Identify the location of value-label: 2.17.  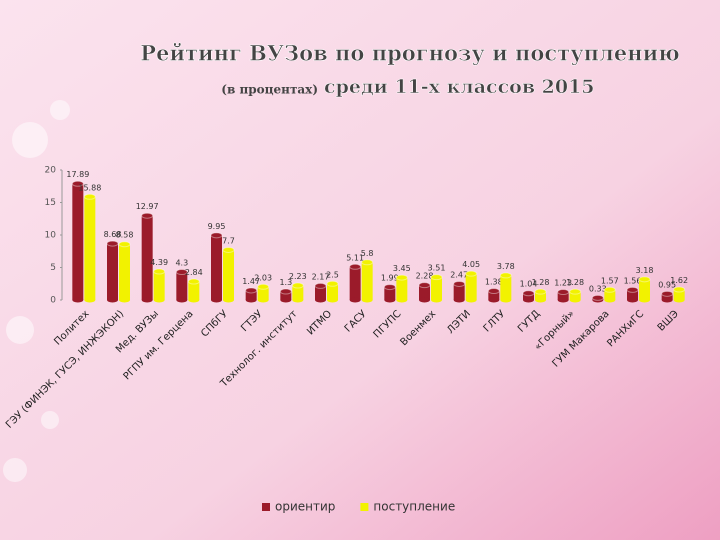
(321, 276).